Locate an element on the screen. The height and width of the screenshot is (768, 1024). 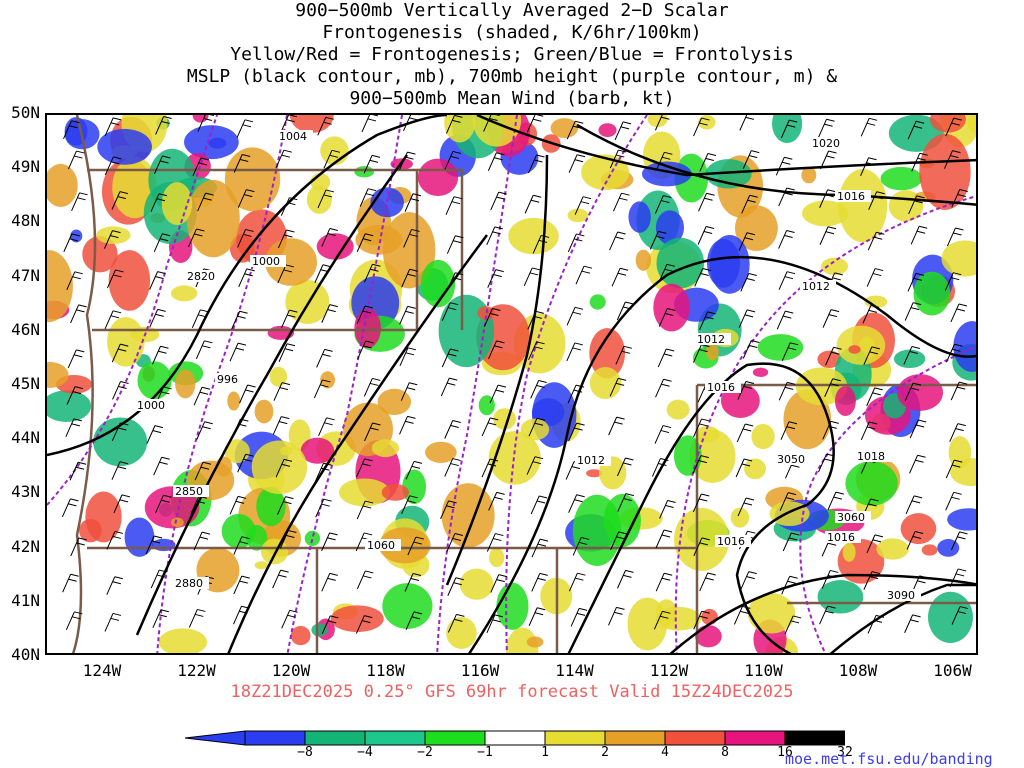
border-line is located at coordinates (440, 249).